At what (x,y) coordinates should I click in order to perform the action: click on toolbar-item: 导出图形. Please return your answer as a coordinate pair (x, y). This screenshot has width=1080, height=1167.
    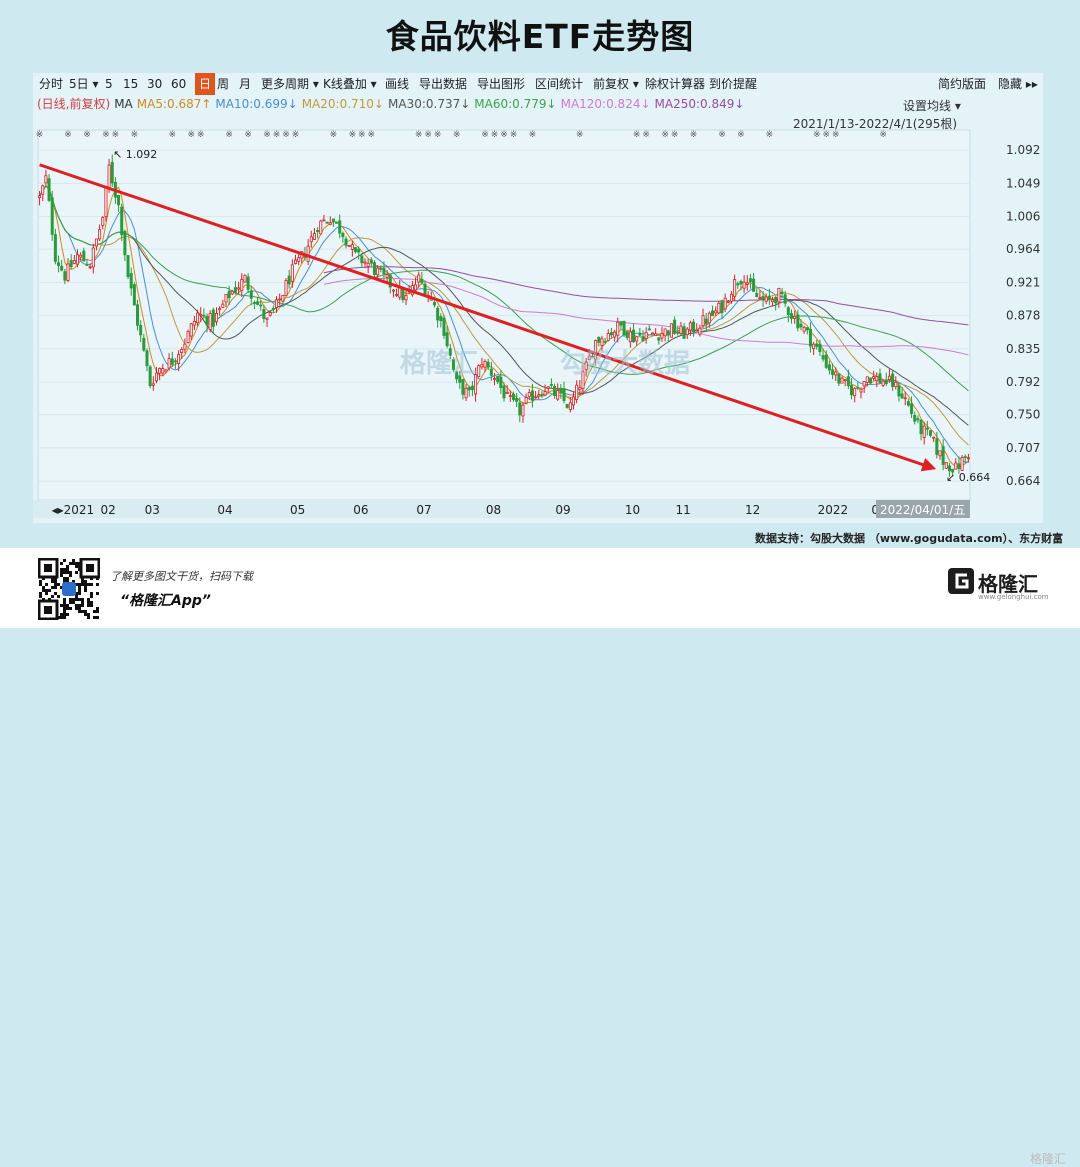
    Looking at the image, I should click on (501, 84).